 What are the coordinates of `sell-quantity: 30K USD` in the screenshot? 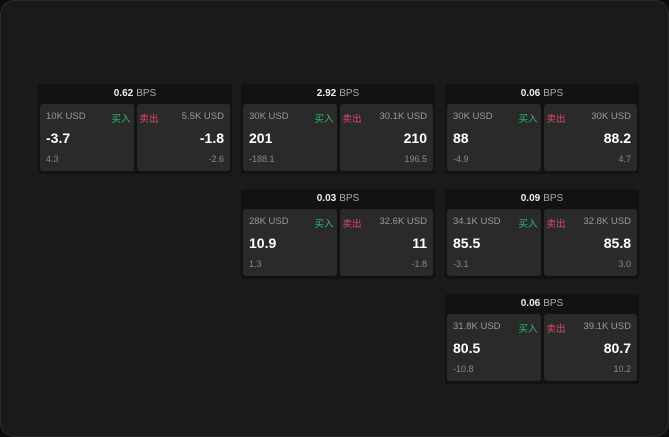 It's located at (611, 116).